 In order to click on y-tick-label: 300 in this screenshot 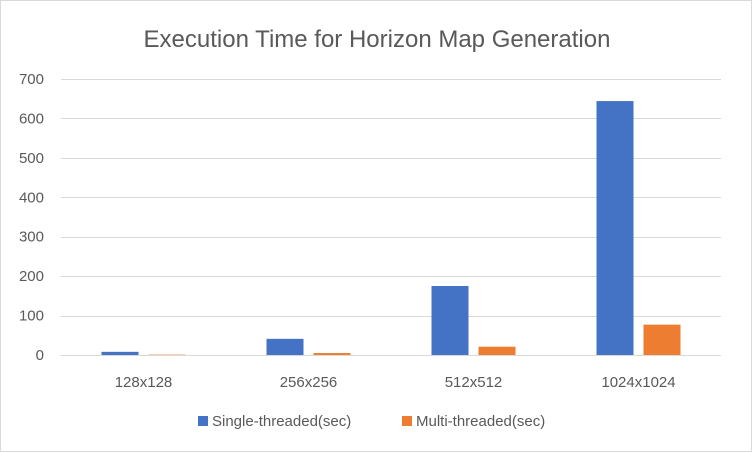, I will do `click(31, 237)`.